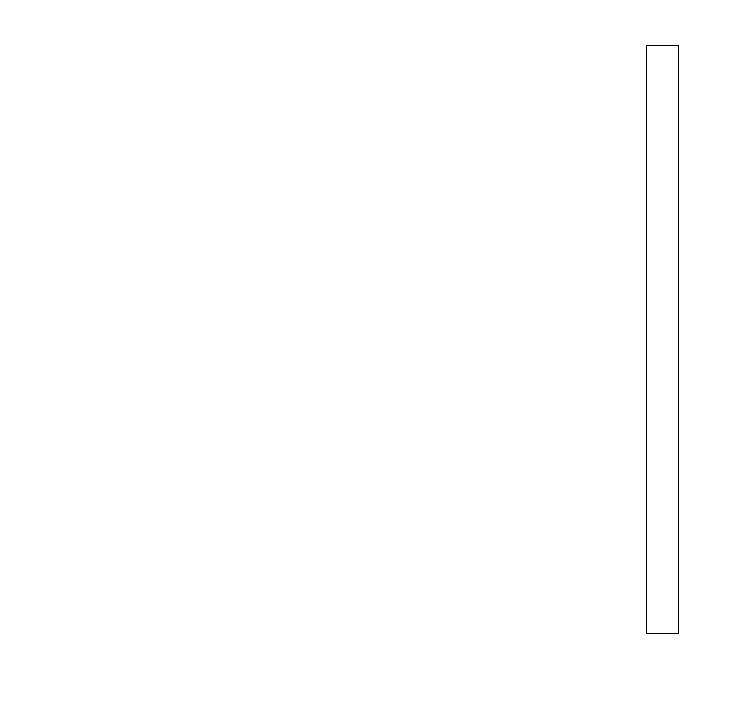 The image size is (746, 722). I want to click on plot-title, so click(357, 21).